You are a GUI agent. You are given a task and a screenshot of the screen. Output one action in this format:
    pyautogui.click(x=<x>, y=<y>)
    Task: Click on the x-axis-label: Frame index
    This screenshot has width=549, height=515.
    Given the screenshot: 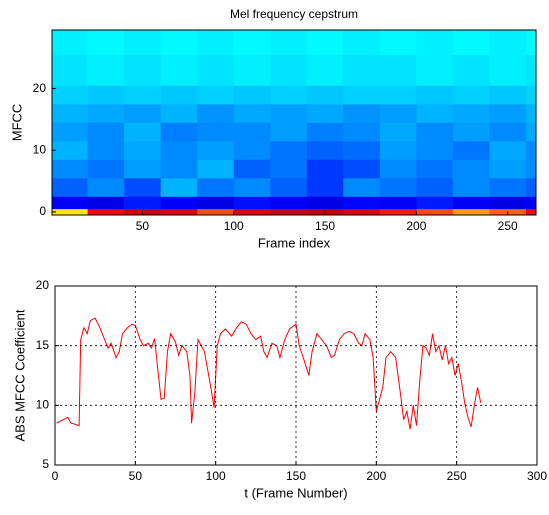 What is the action you would take?
    pyautogui.click(x=294, y=242)
    